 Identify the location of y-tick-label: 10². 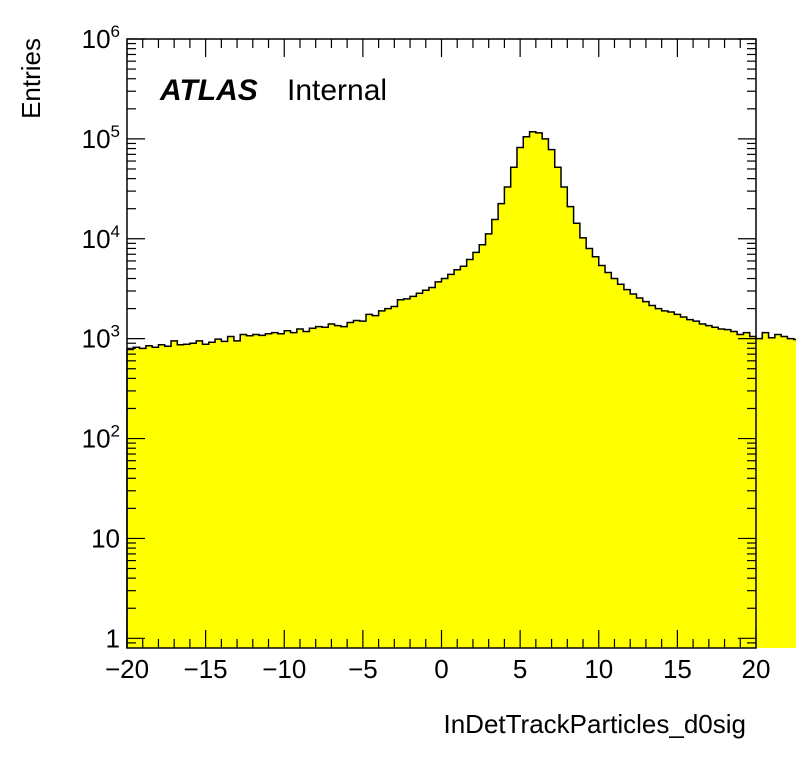
(101, 438).